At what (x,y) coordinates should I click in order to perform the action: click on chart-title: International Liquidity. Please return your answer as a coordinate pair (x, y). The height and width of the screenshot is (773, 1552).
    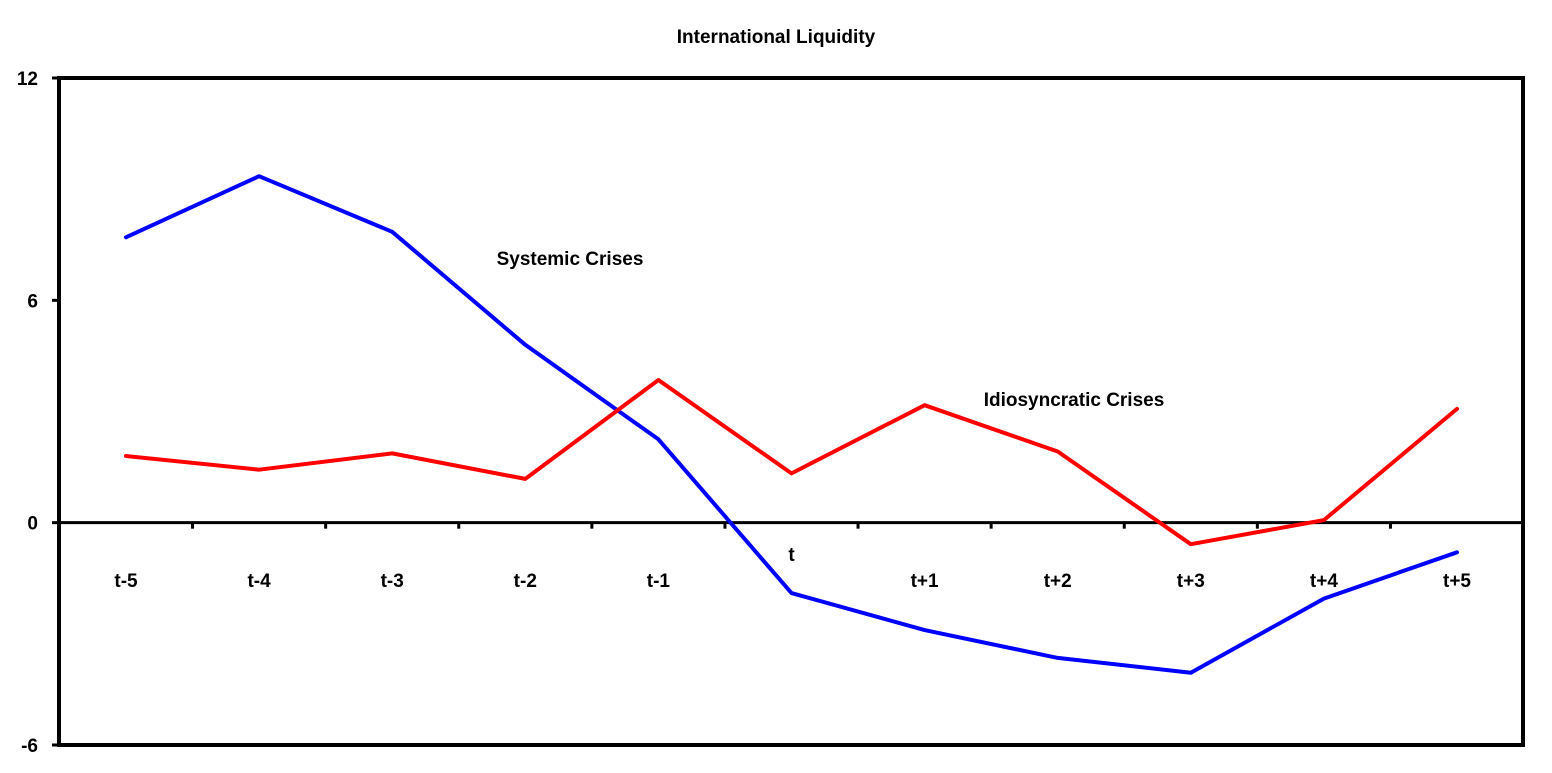
    Looking at the image, I should click on (776, 37).